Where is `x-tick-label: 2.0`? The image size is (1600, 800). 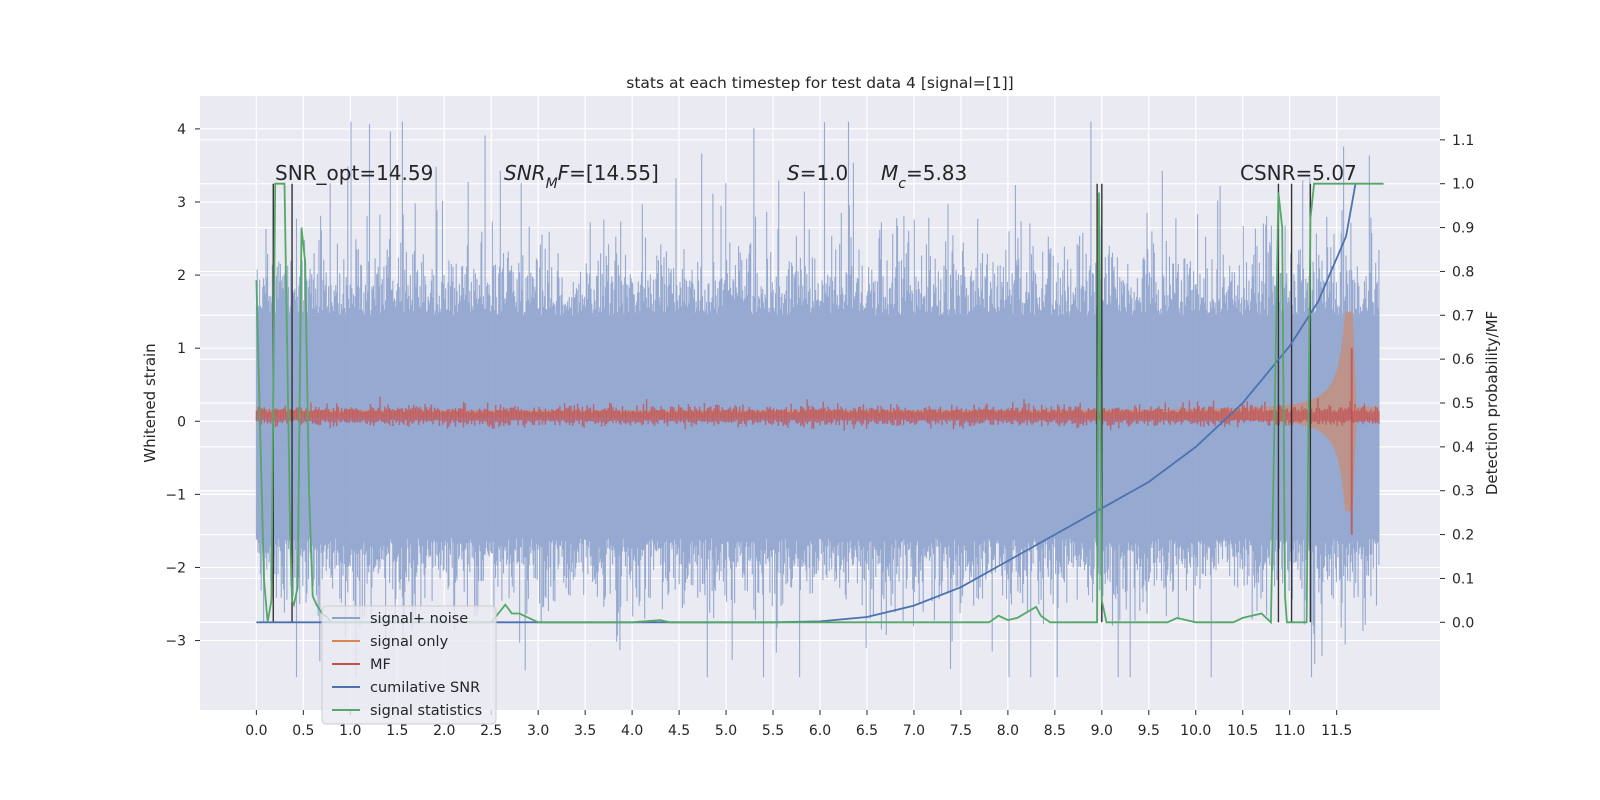
x-tick-label: 2.0 is located at coordinates (444, 731).